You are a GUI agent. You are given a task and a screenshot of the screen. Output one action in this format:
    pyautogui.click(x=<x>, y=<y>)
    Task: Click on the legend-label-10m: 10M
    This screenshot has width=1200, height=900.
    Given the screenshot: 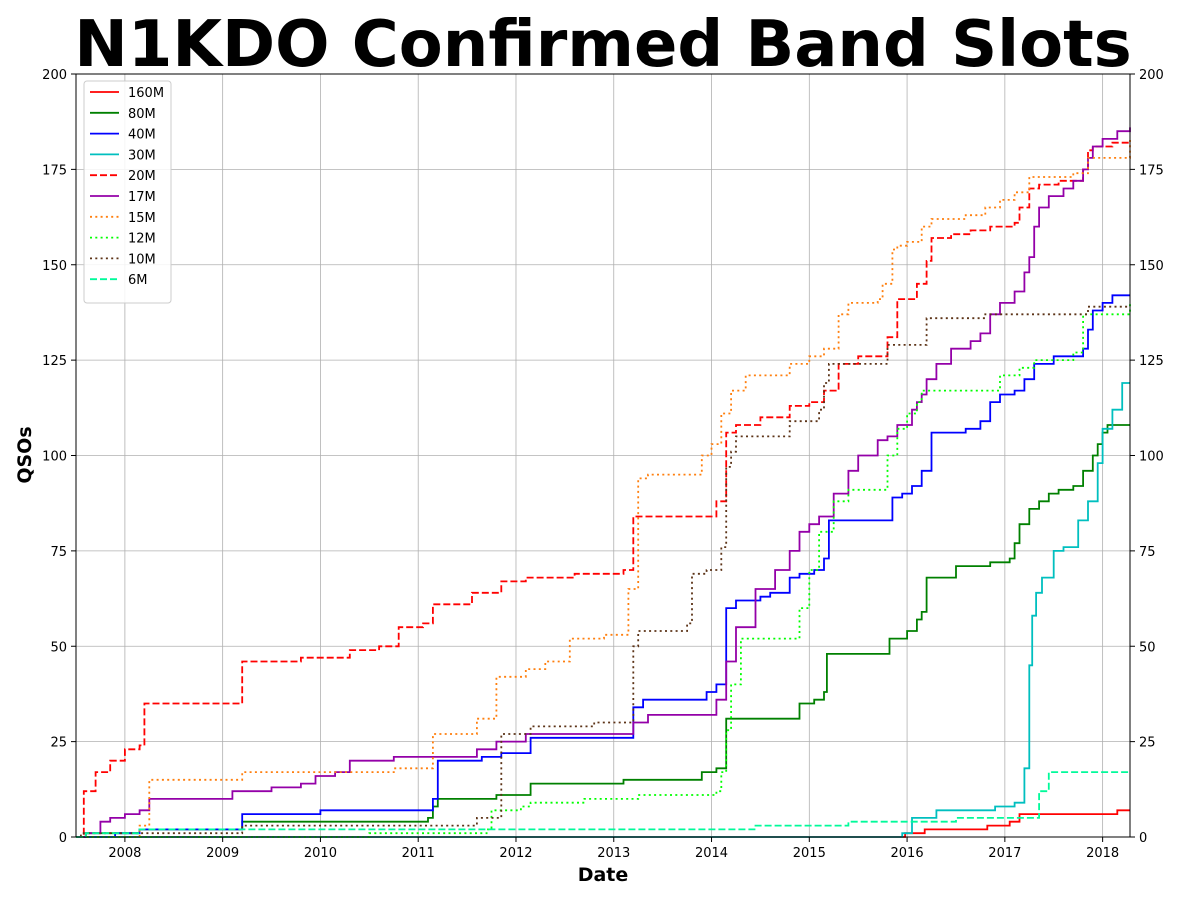 What is the action you would take?
    pyautogui.click(x=142, y=259)
    